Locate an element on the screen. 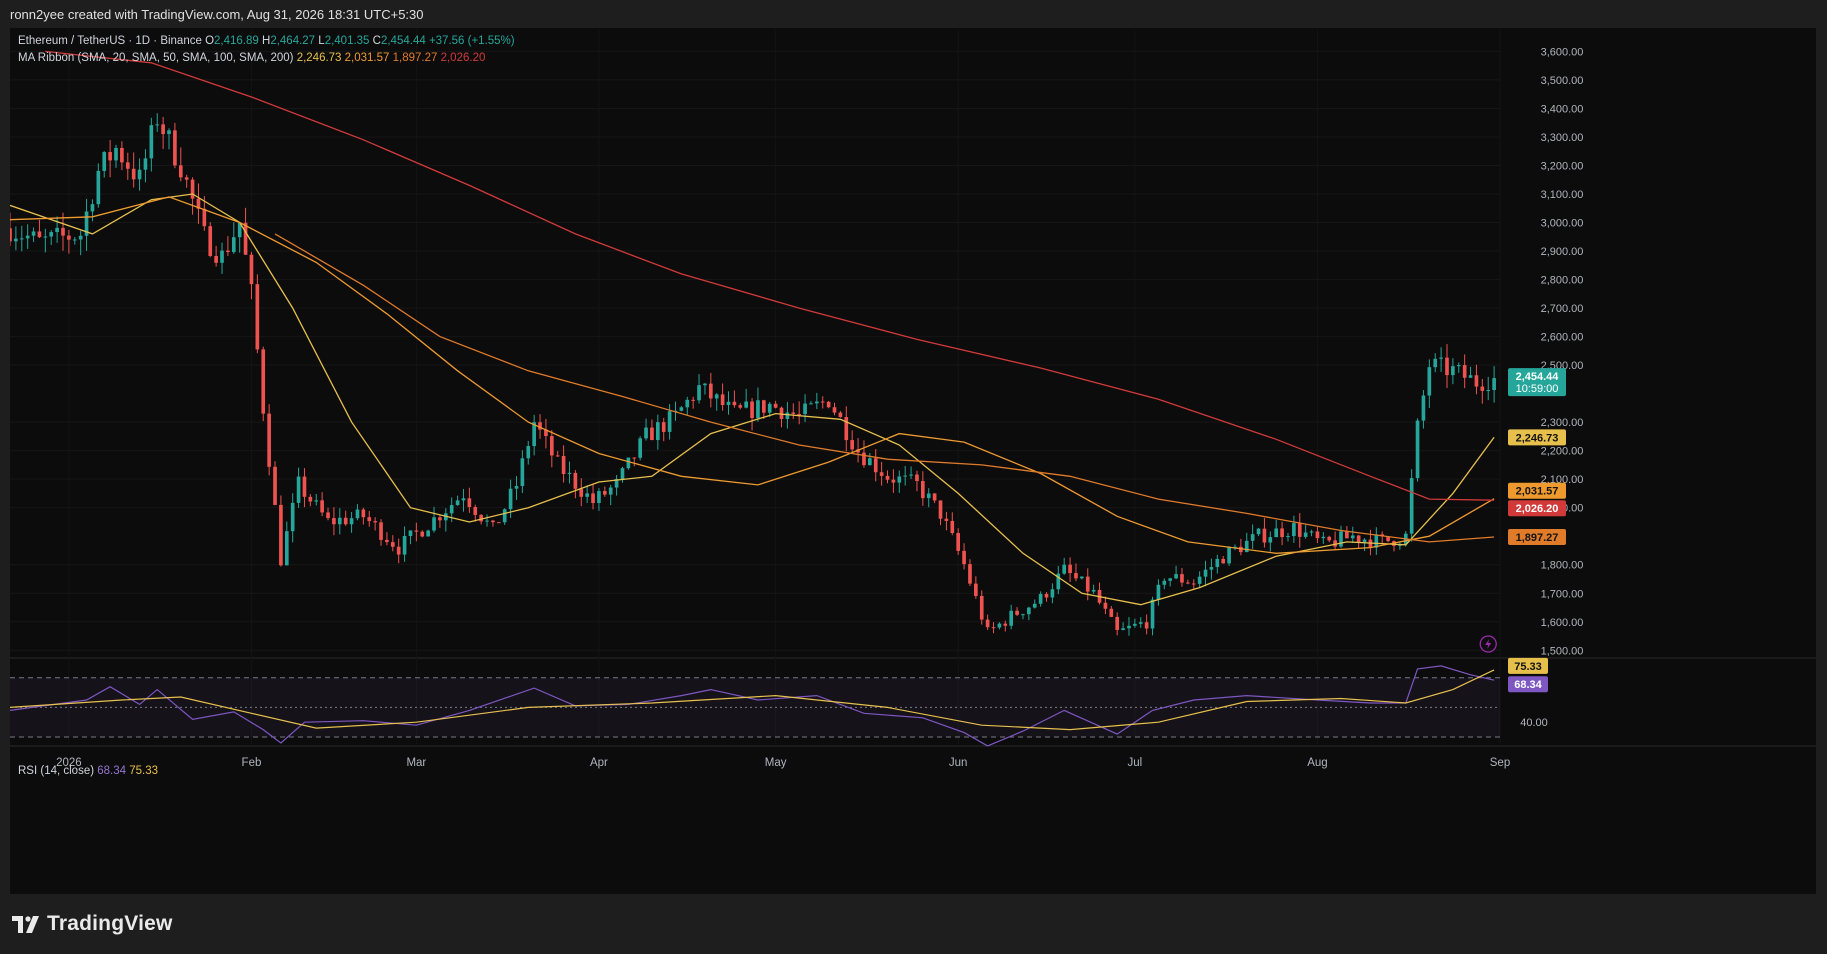 Image resolution: width=1827 pixels, height=954 pixels. rsi-ma-line is located at coordinates (752, 700).